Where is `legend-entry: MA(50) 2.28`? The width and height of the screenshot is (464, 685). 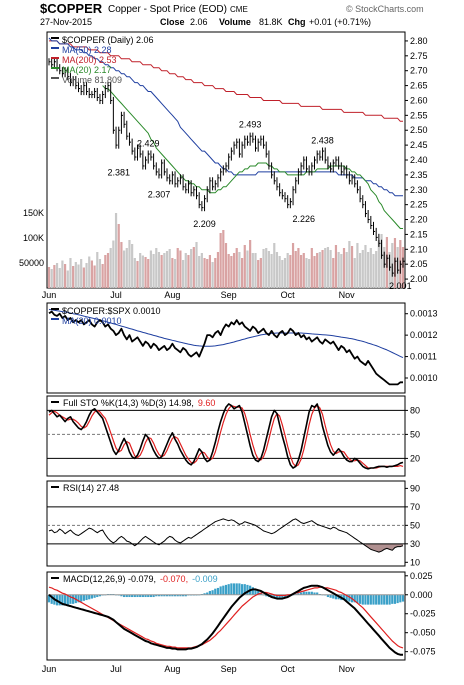
legend-entry: MA(50) 2.28 is located at coordinates (87, 50).